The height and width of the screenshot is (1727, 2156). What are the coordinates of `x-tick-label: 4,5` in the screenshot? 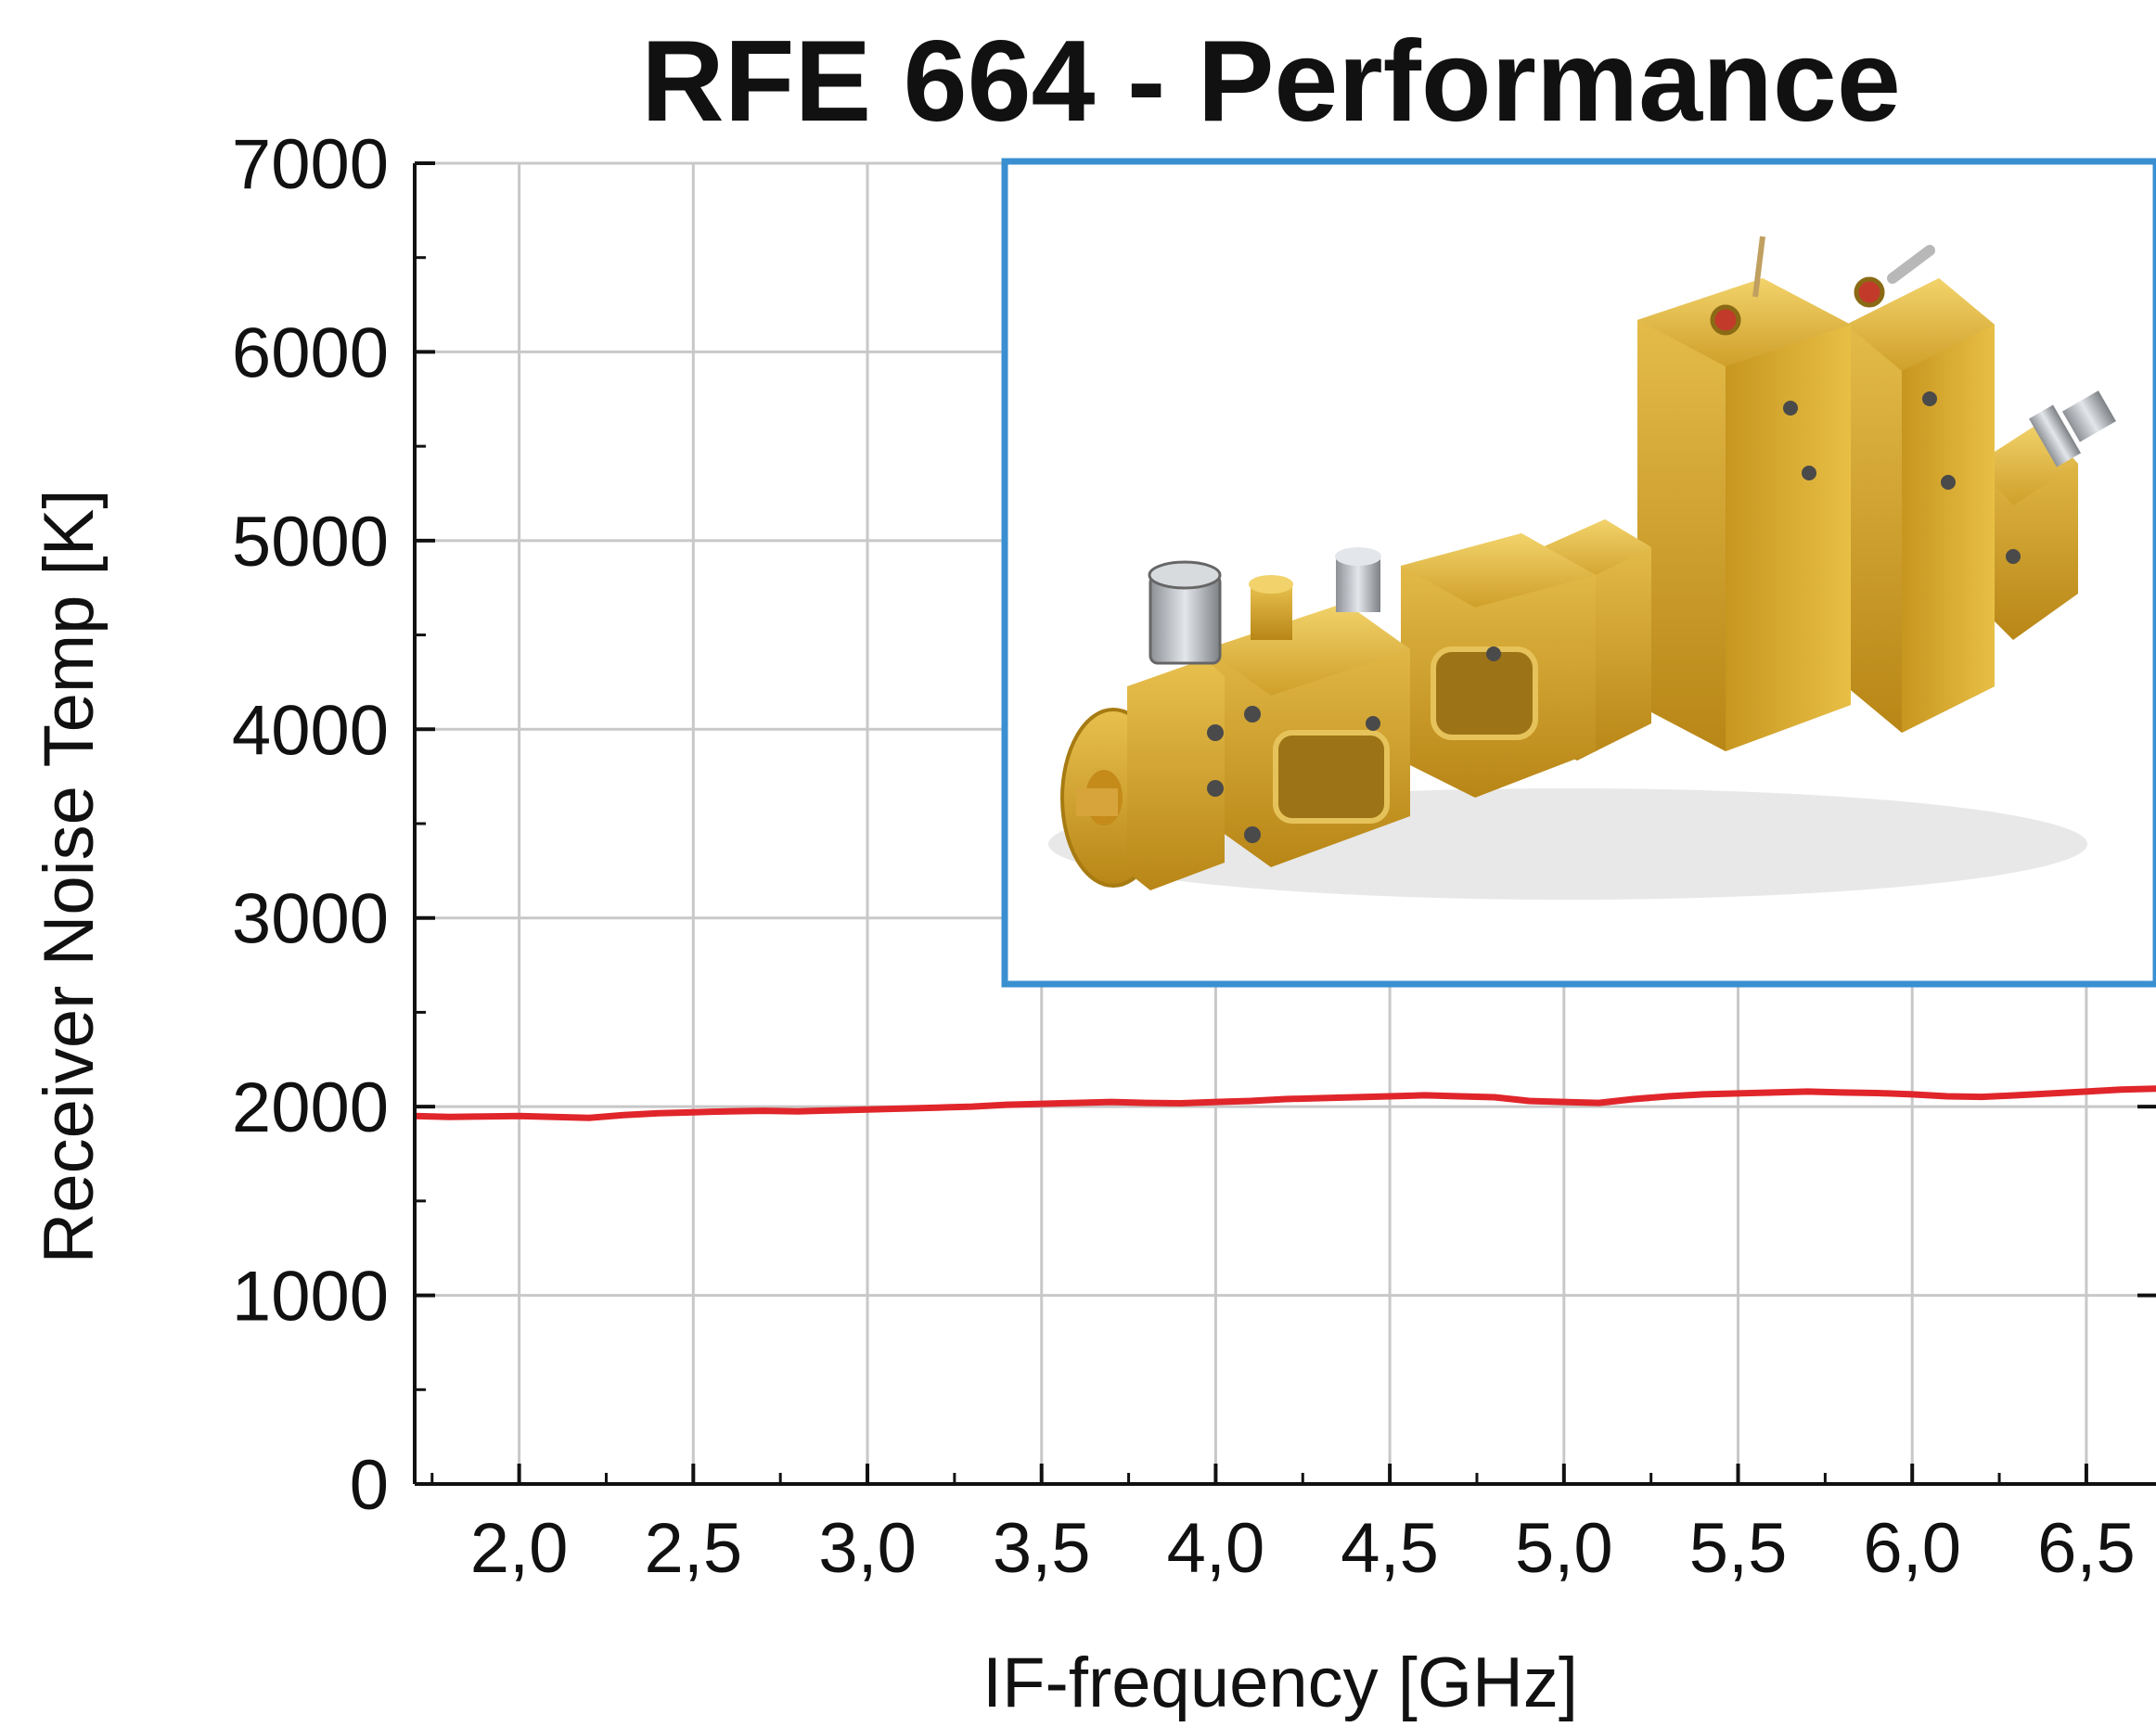 It's located at (1390, 1548).